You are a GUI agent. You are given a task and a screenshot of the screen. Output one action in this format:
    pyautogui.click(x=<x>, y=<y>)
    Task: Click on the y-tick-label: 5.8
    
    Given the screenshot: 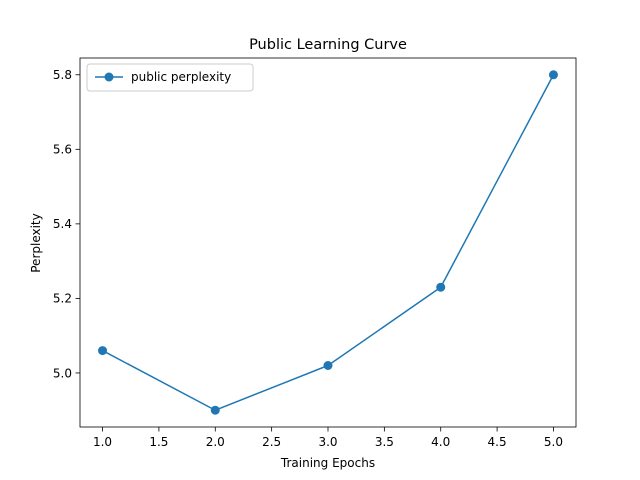 What is the action you would take?
    pyautogui.click(x=62, y=75)
    